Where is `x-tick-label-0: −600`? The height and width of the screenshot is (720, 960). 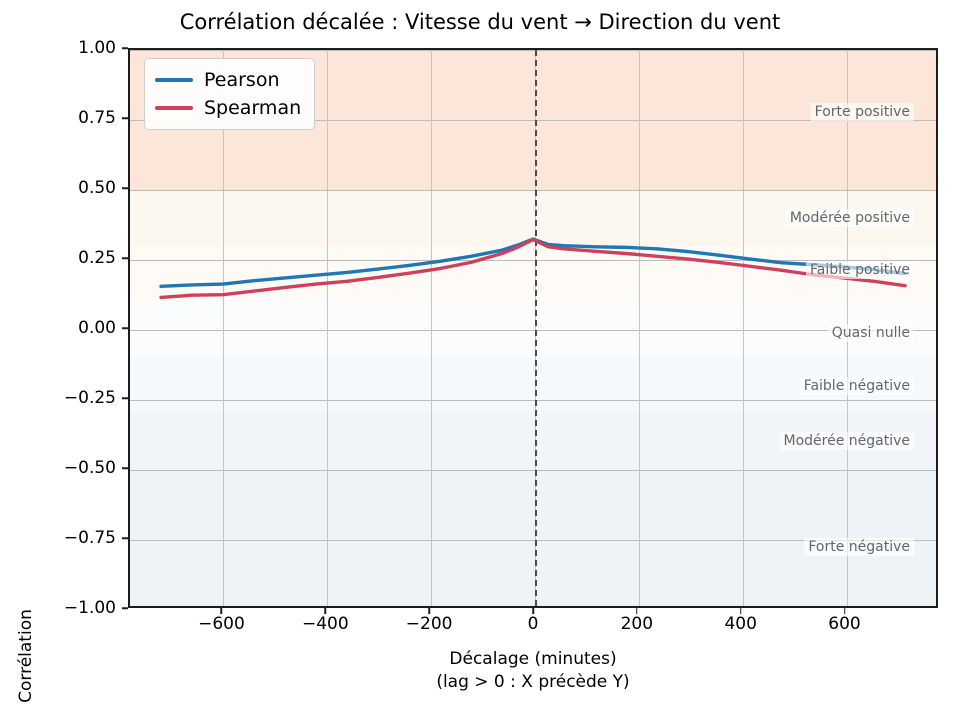
x-tick-label-0: −600 is located at coordinates (221, 624).